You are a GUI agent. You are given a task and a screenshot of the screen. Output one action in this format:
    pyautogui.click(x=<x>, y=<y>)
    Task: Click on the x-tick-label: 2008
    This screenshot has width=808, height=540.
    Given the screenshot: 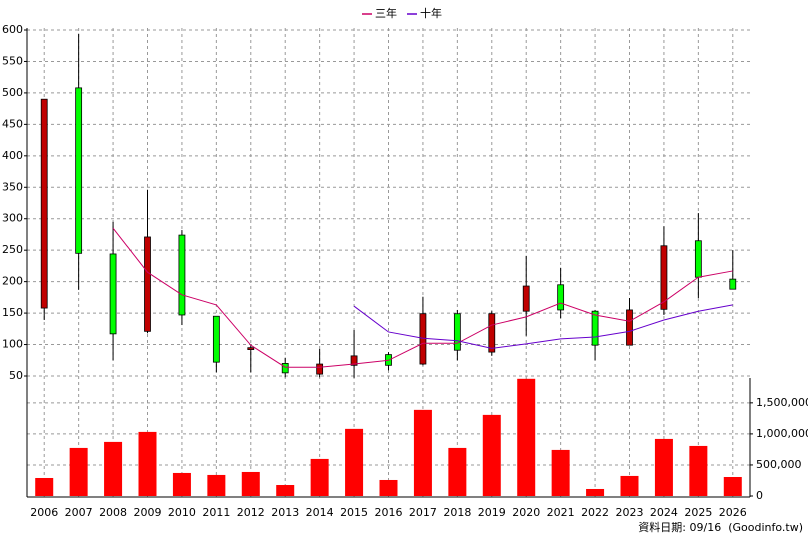 What is the action you would take?
    pyautogui.click(x=113, y=512)
    